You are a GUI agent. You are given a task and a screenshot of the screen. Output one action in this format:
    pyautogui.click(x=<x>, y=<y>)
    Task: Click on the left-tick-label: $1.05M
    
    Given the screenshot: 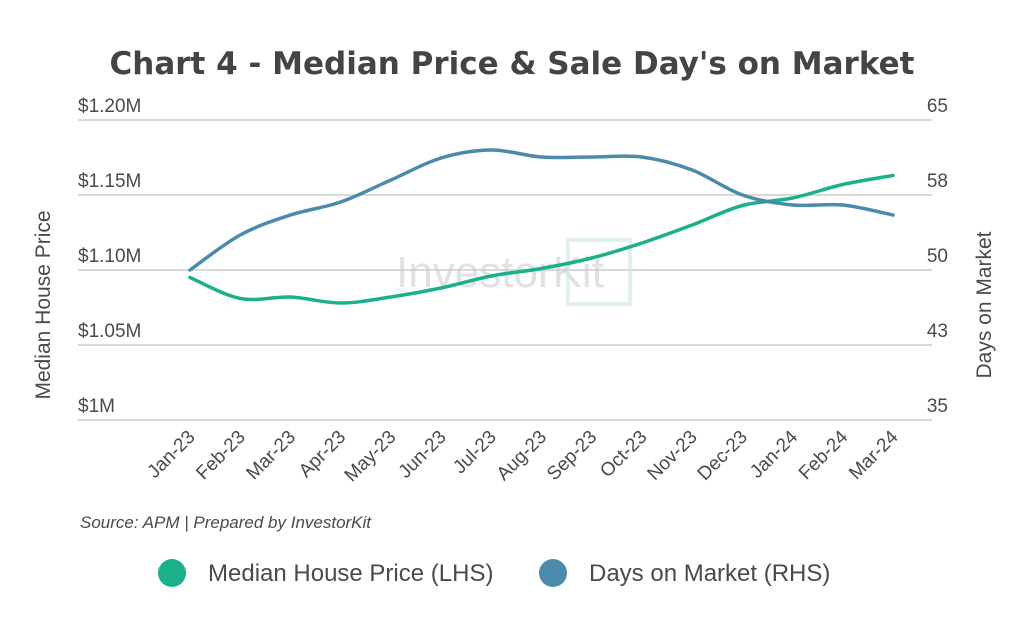 What is the action you would take?
    pyautogui.click(x=109, y=331)
    